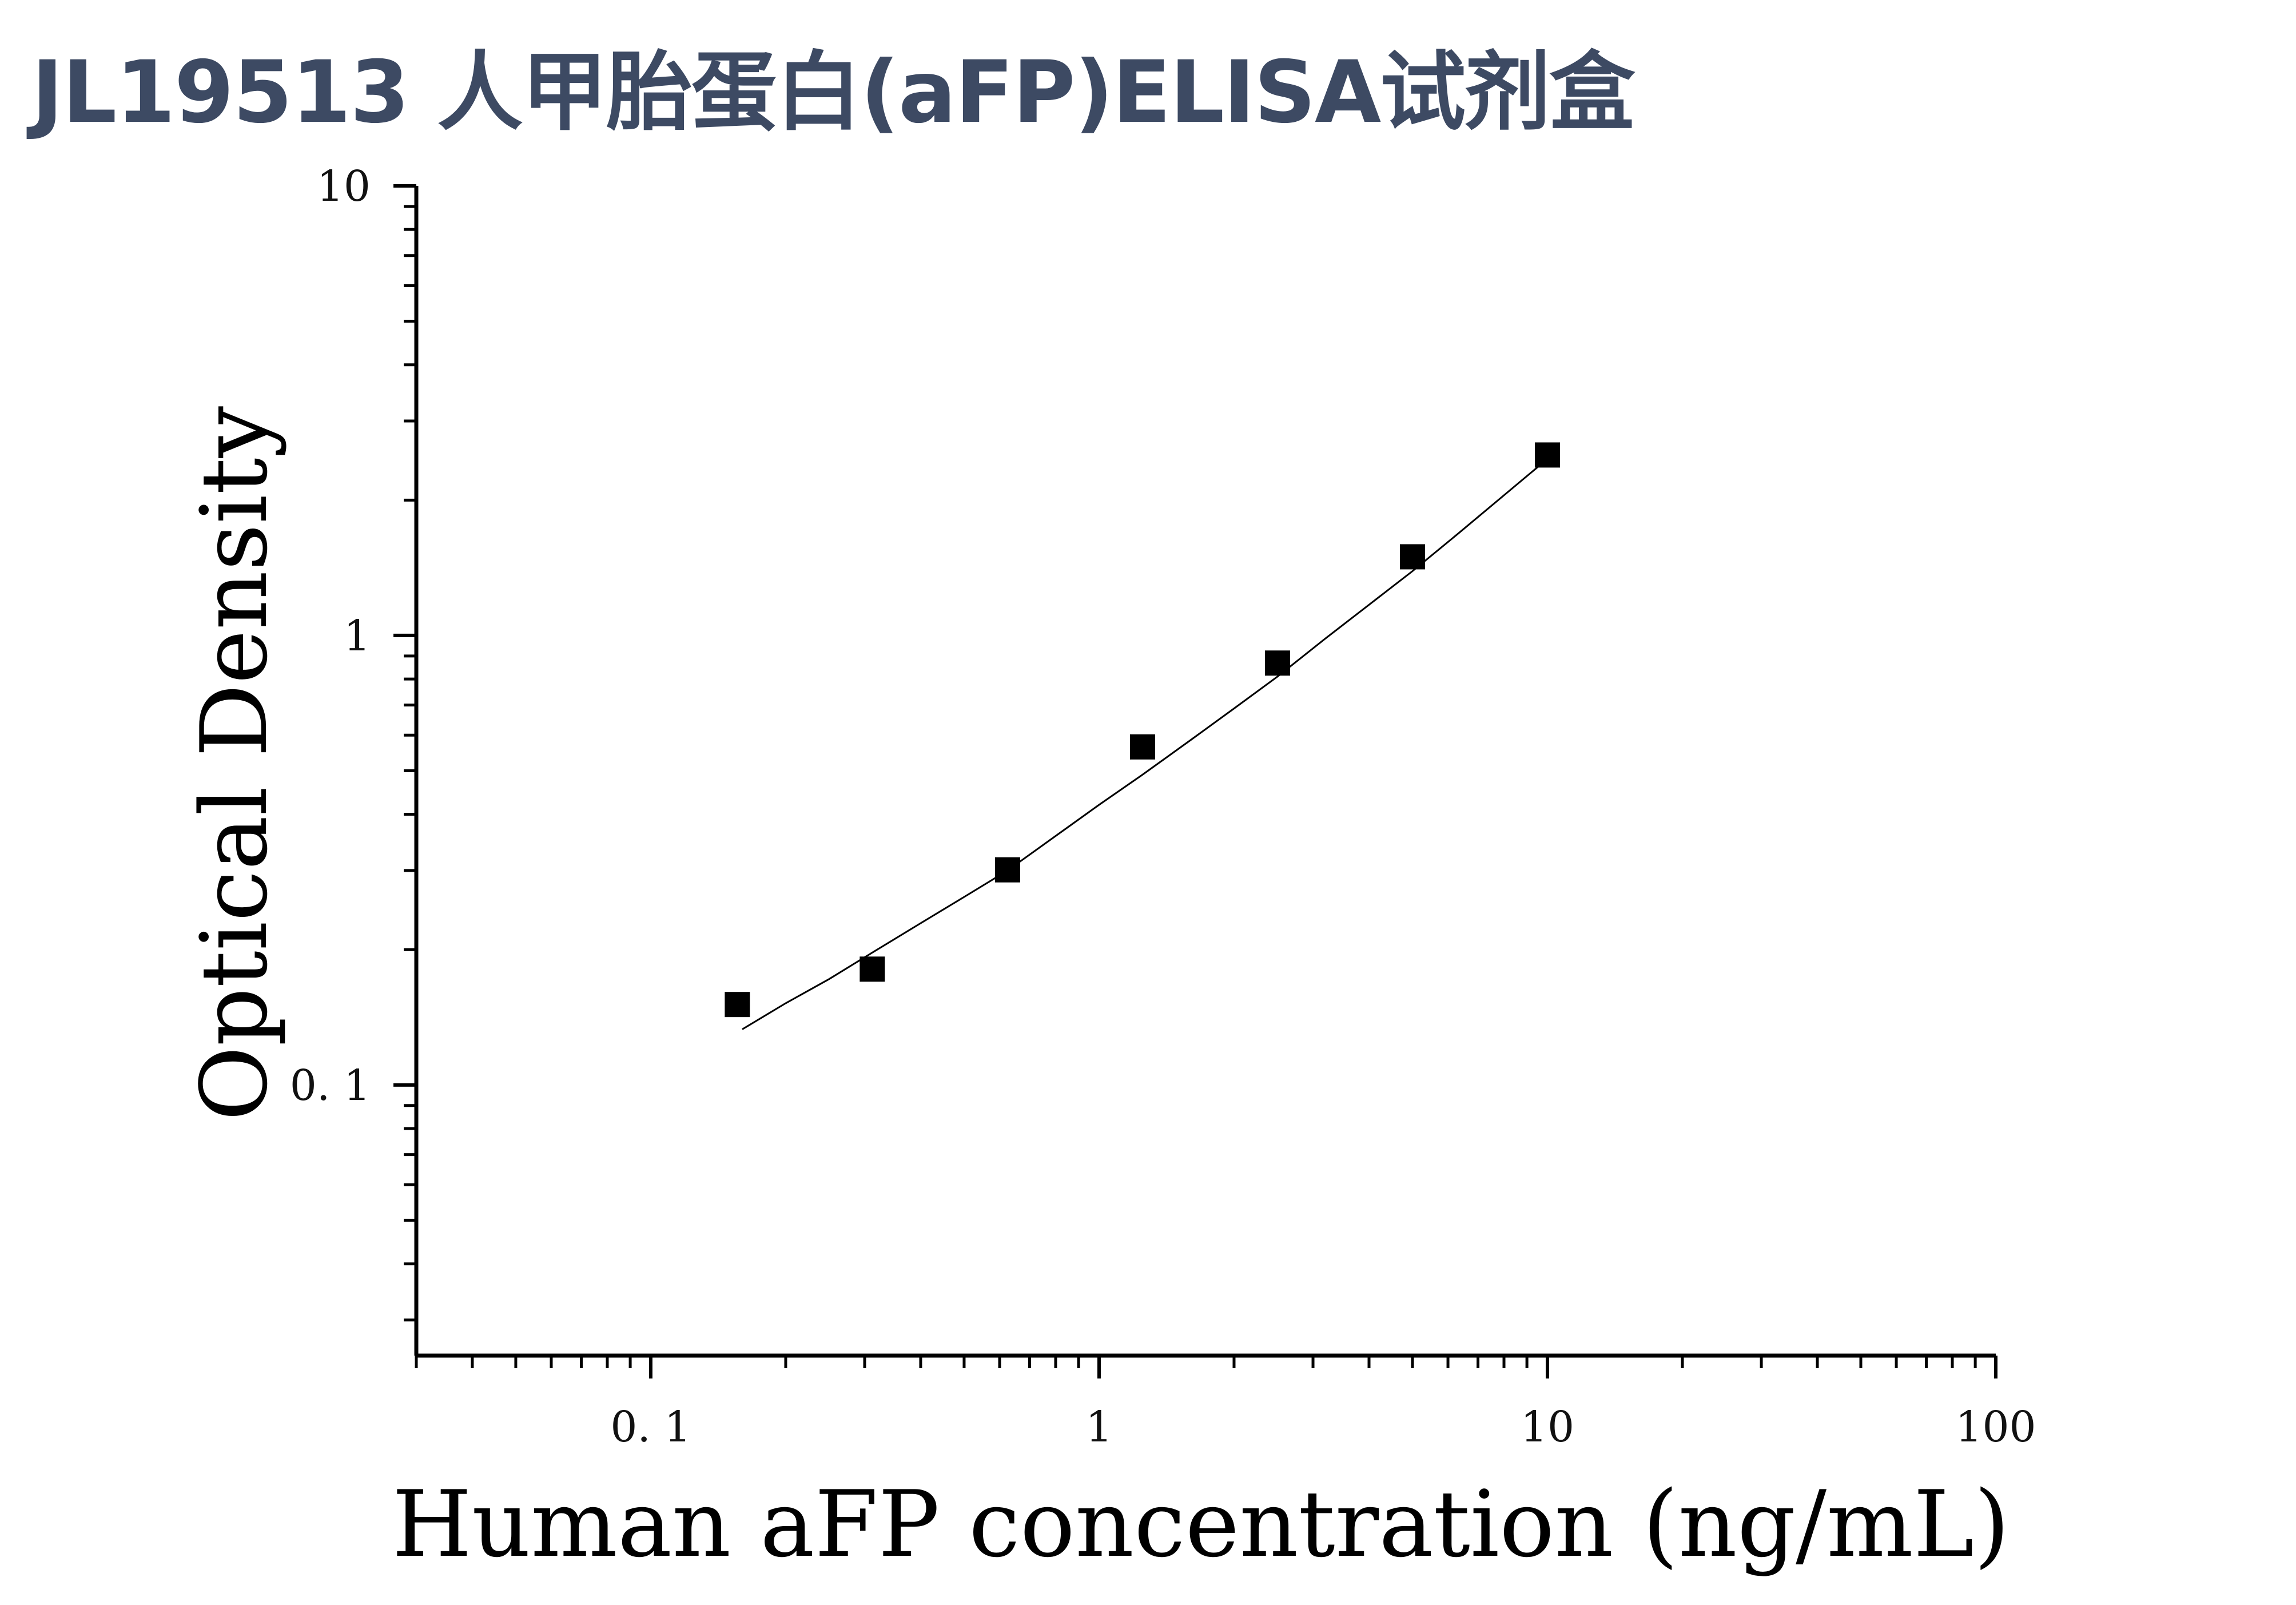 This screenshot has height=1605, width=2296. I want to click on y-tick-label: 10, so click(344, 186).